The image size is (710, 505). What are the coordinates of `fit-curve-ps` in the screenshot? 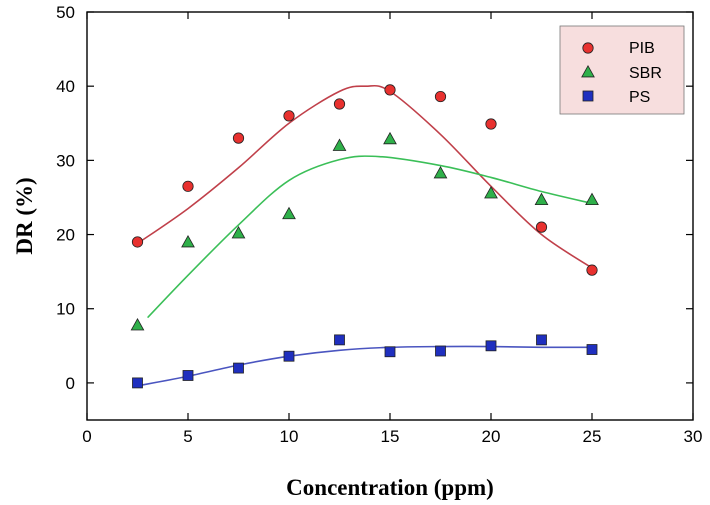 It's located at (365, 366).